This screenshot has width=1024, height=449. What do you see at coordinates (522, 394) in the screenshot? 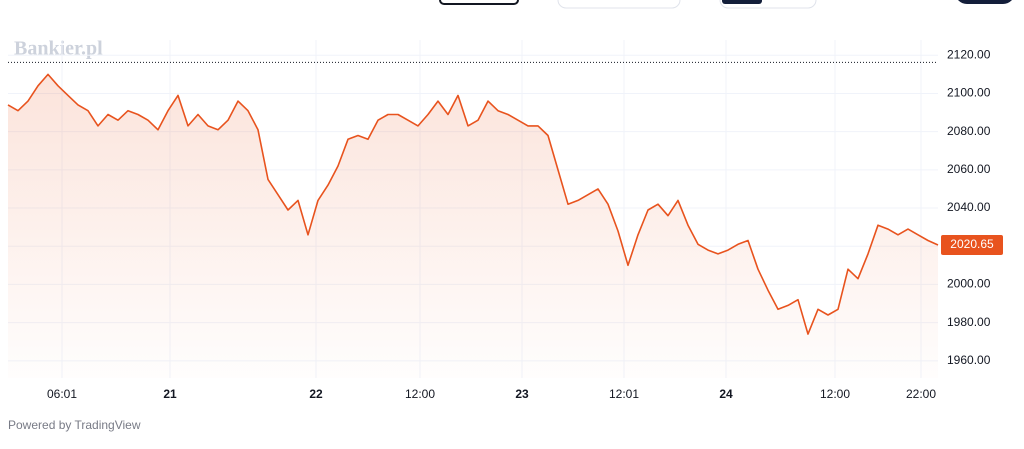
I see `x-tick-label: 23` at bounding box center [522, 394].